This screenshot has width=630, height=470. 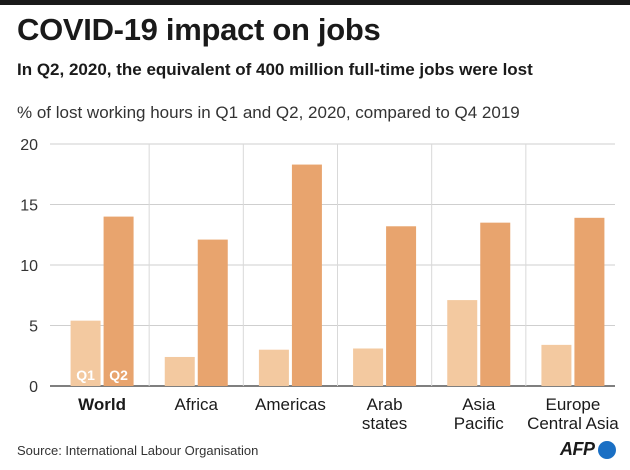 What do you see at coordinates (102, 404) in the screenshot?
I see `category-label: World` at bounding box center [102, 404].